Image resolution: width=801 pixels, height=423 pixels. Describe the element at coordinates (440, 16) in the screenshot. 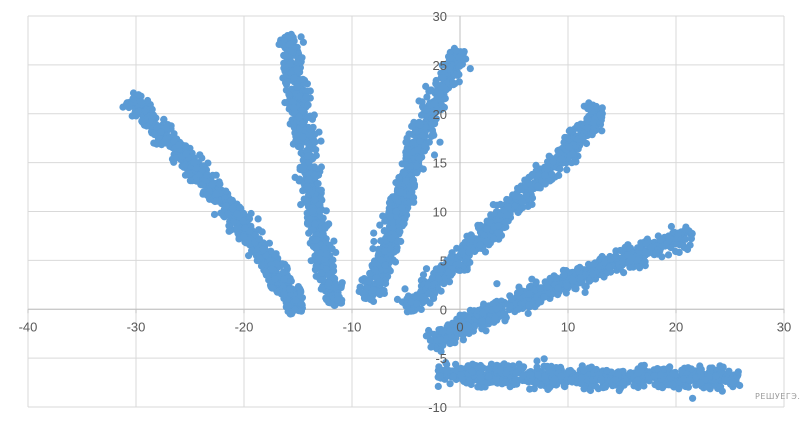

I see `y-tick-label: 30` at that location.